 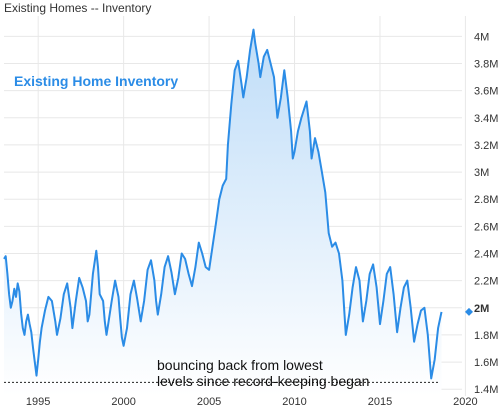 I want to click on x-axis-labels: 1995 2000 2005 2010 2015 2020, so click(x=252, y=401).